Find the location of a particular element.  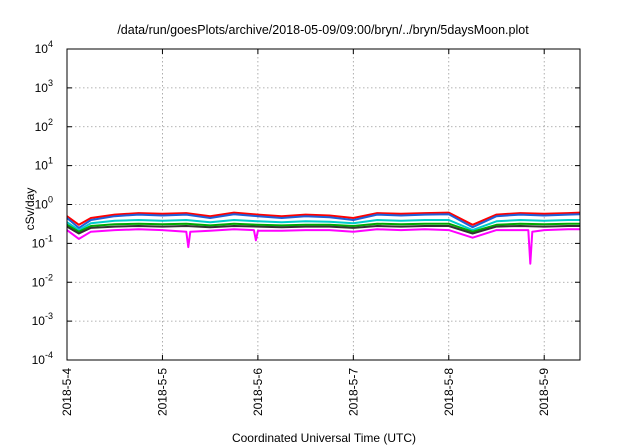

x-tick-label: 2018-5-5 is located at coordinates (162, 392).